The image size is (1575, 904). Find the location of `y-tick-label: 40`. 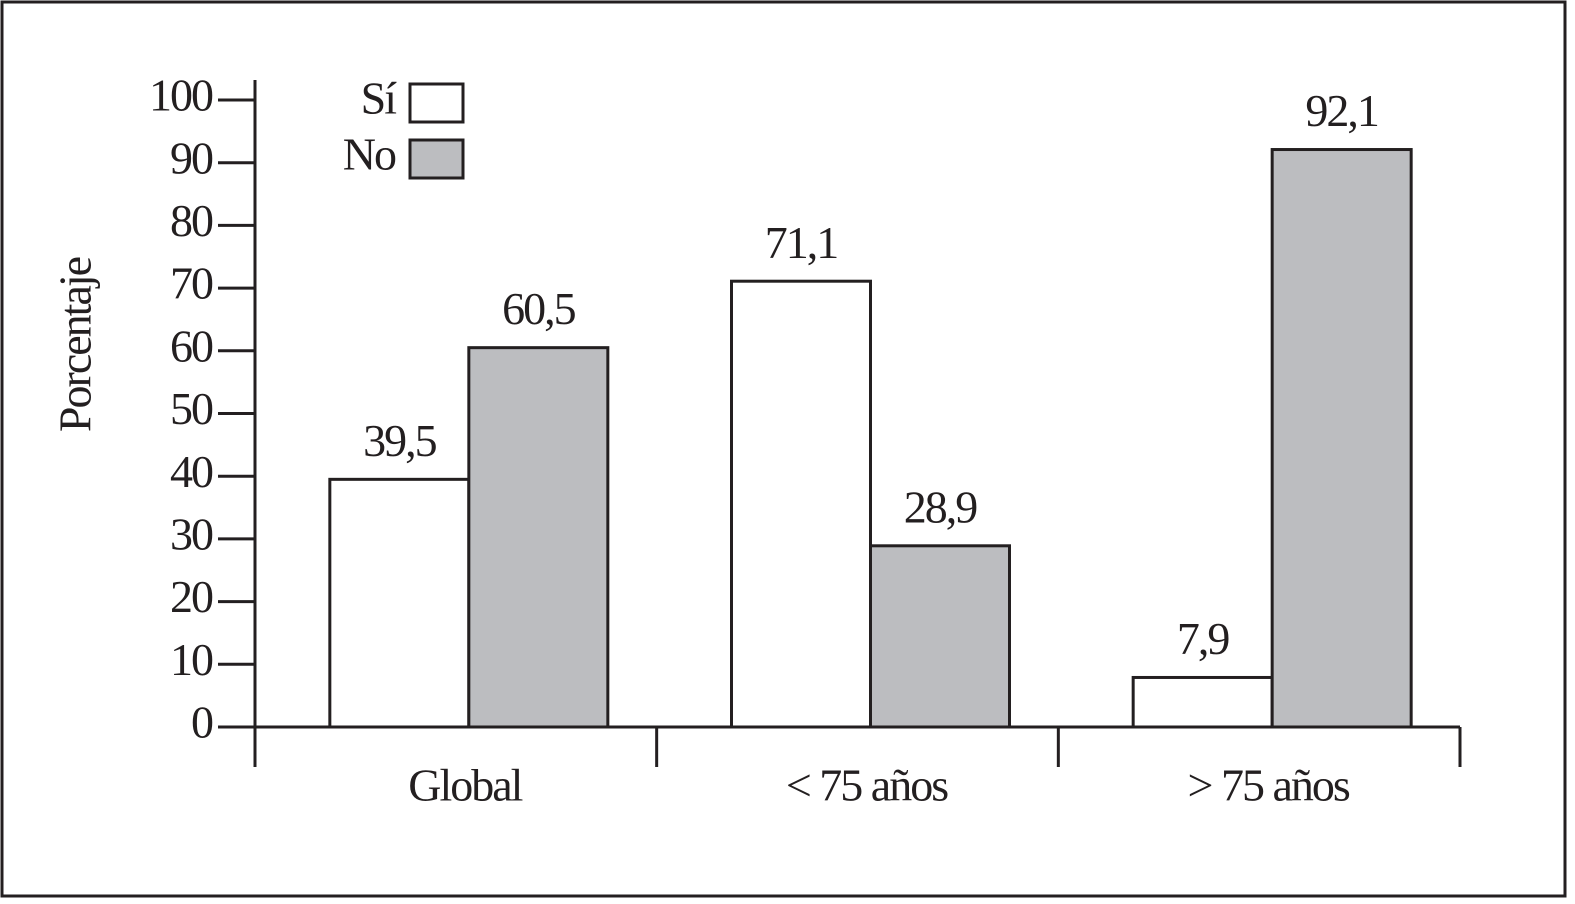

y-tick-label: 40 is located at coordinates (191, 471).